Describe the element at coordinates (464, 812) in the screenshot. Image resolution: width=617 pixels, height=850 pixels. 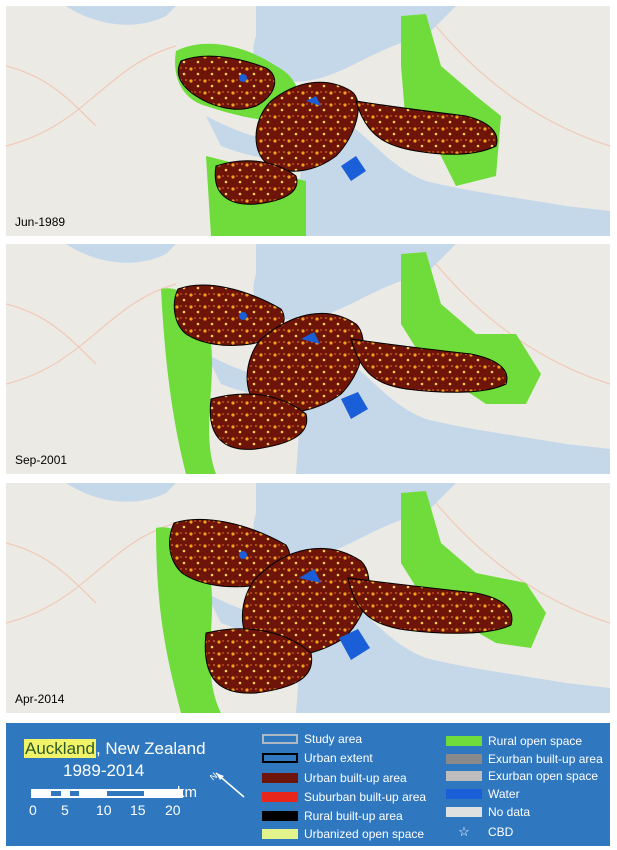
I see `no-data-swatch` at that location.